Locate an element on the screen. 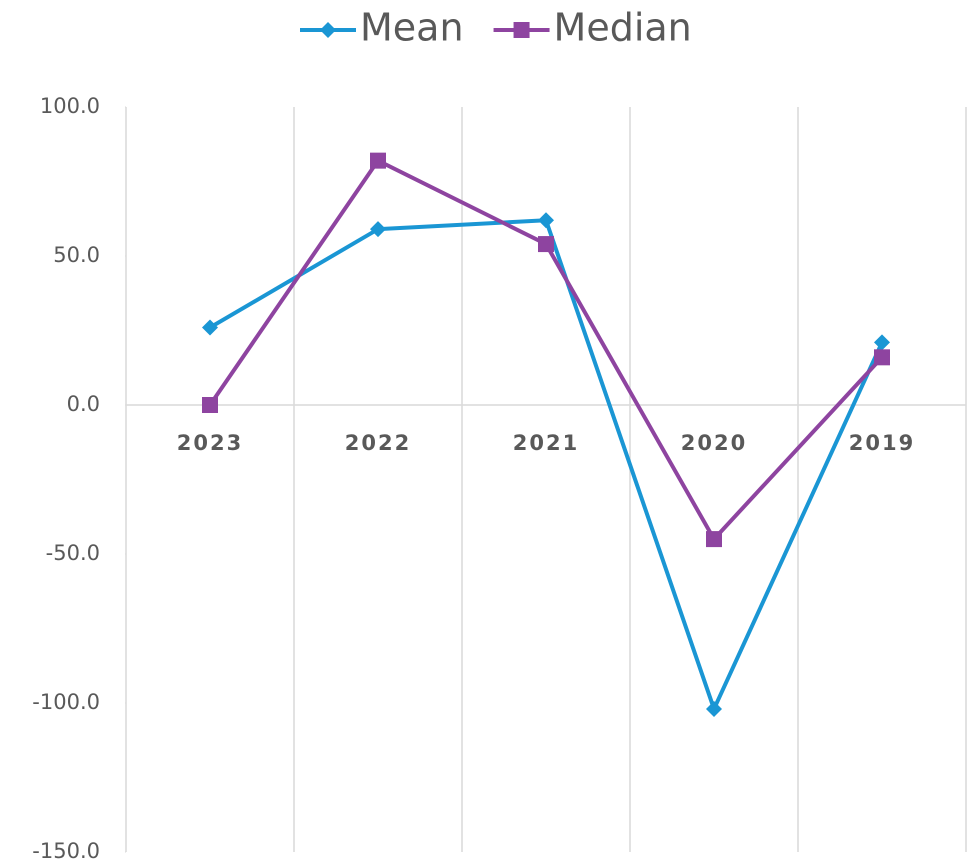  x-tick-label: 2023 is located at coordinates (210, 443).